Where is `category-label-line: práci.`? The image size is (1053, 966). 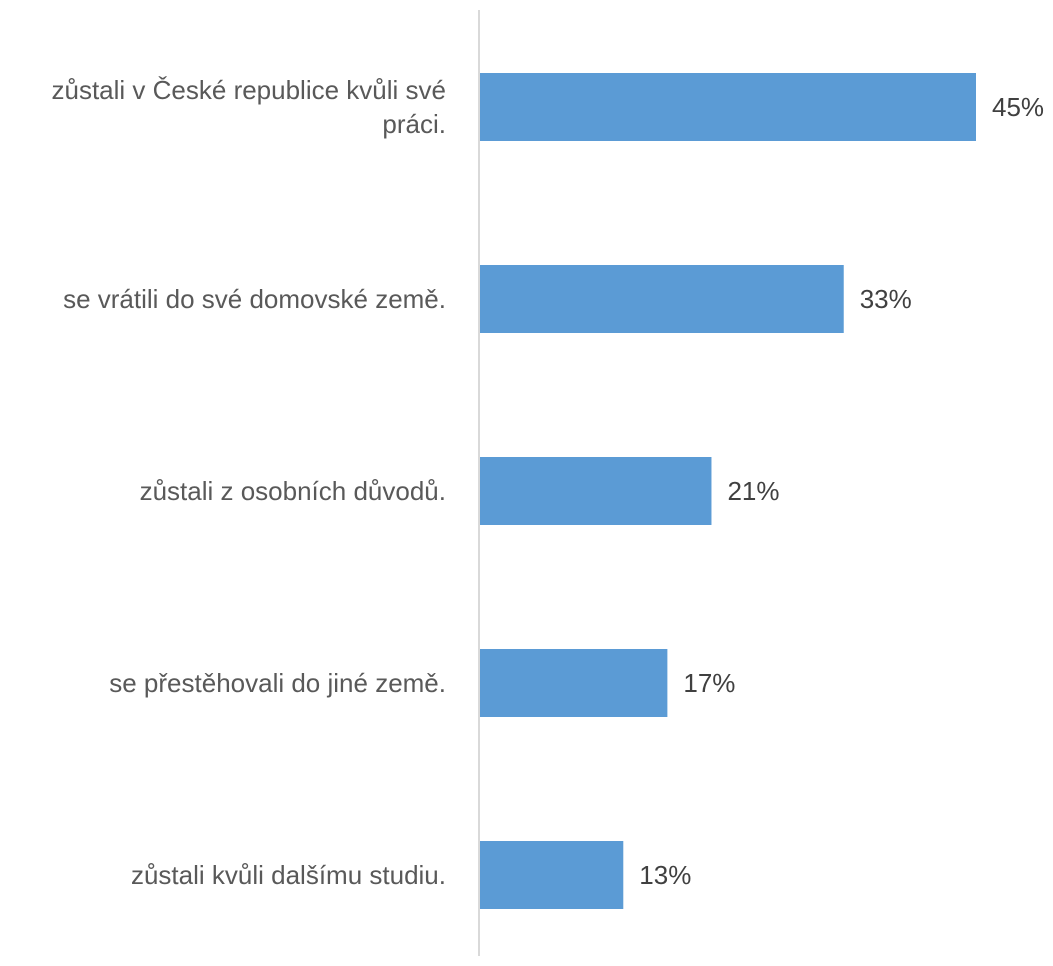
category-label-line: práci. is located at coordinates (414, 124).